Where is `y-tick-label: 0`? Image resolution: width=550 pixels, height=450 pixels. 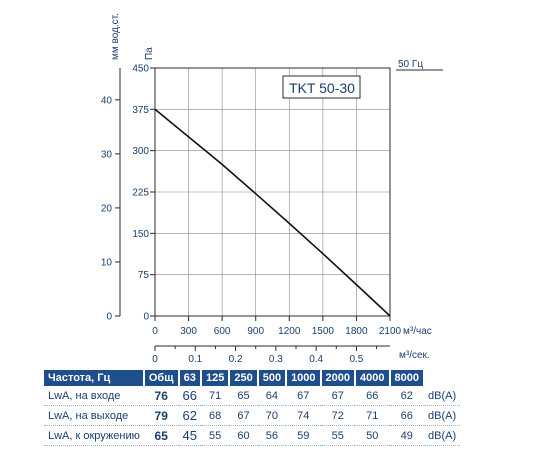 y-tick-label: 0 is located at coordinates (146, 317).